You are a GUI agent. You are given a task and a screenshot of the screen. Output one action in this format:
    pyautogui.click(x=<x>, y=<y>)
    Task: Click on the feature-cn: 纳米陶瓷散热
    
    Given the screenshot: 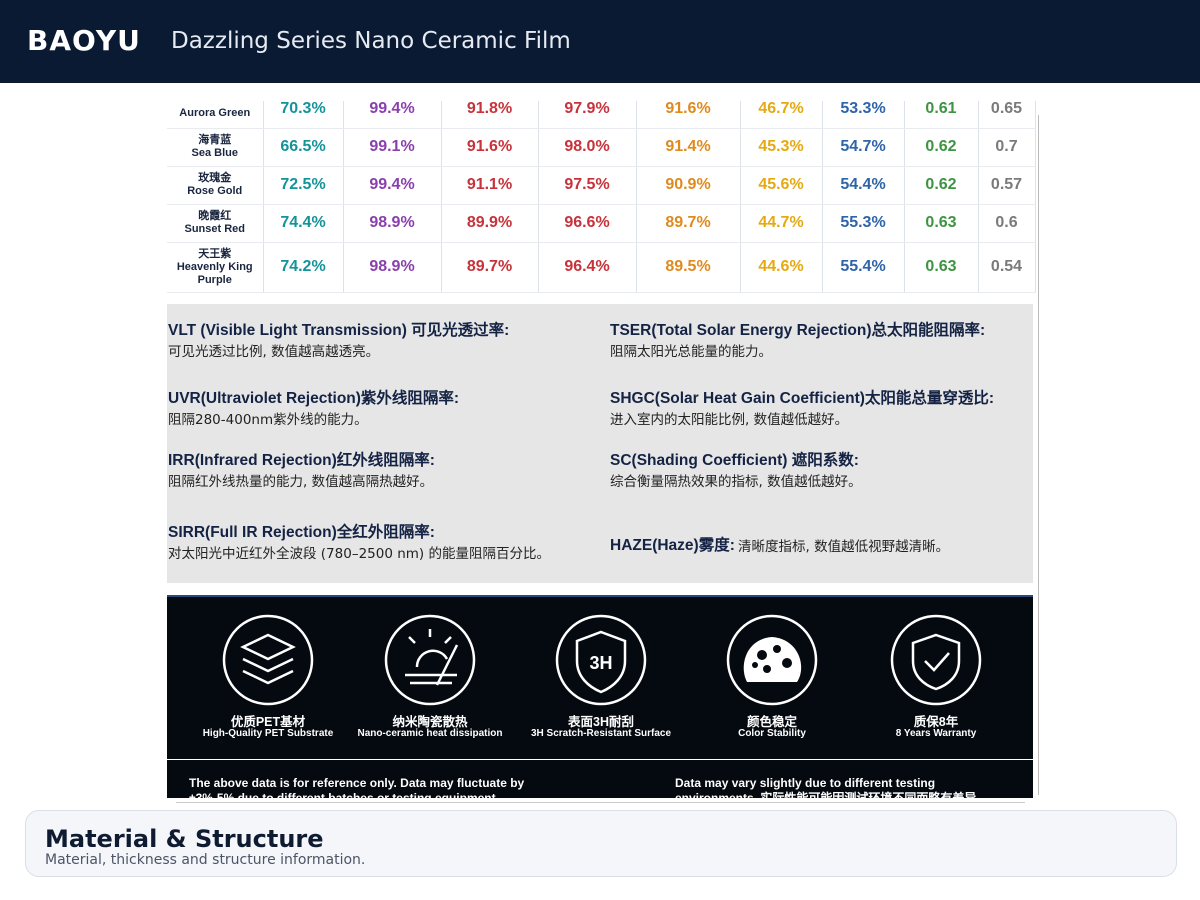 What is the action you would take?
    pyautogui.click(x=430, y=722)
    